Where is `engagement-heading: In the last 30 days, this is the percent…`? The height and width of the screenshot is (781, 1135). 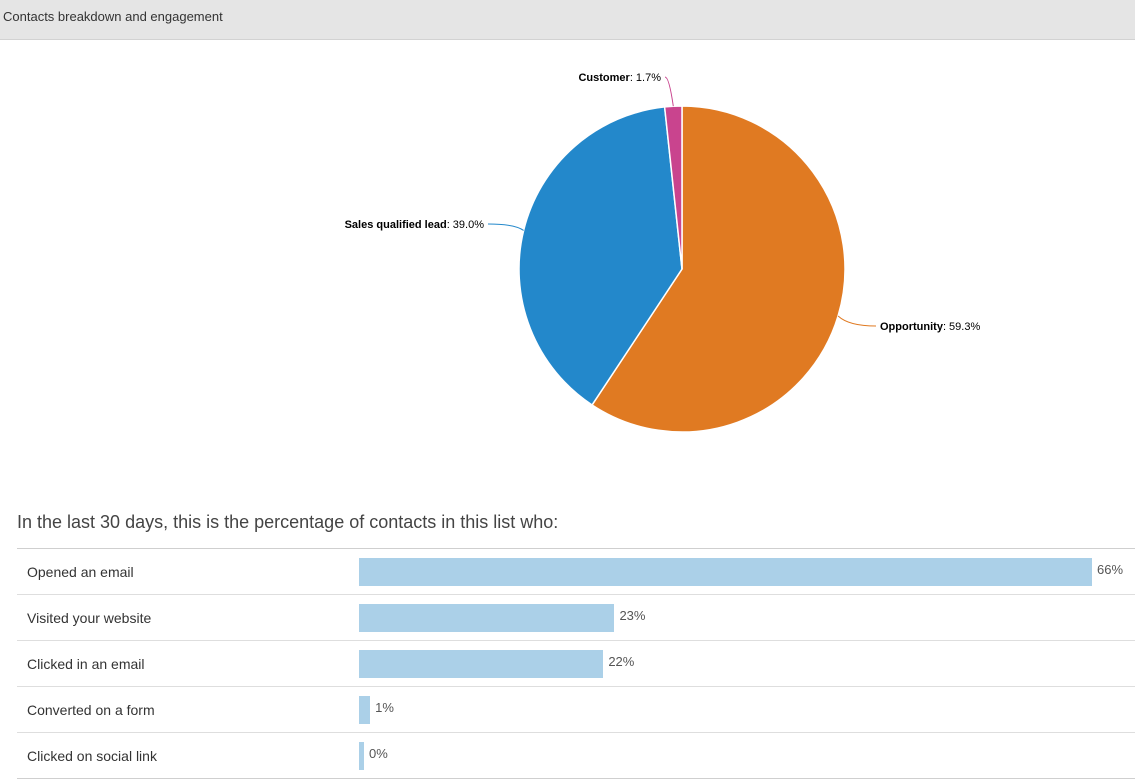 engagement-heading: In the last 30 days, this is the percent… is located at coordinates (288, 522).